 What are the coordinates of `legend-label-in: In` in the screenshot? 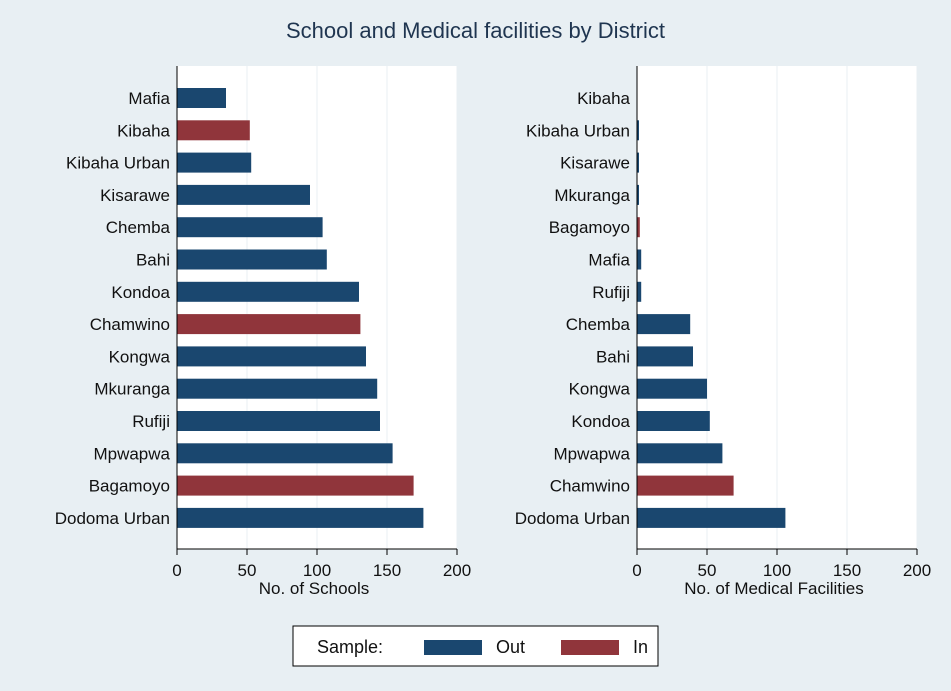 It's located at (640, 647).